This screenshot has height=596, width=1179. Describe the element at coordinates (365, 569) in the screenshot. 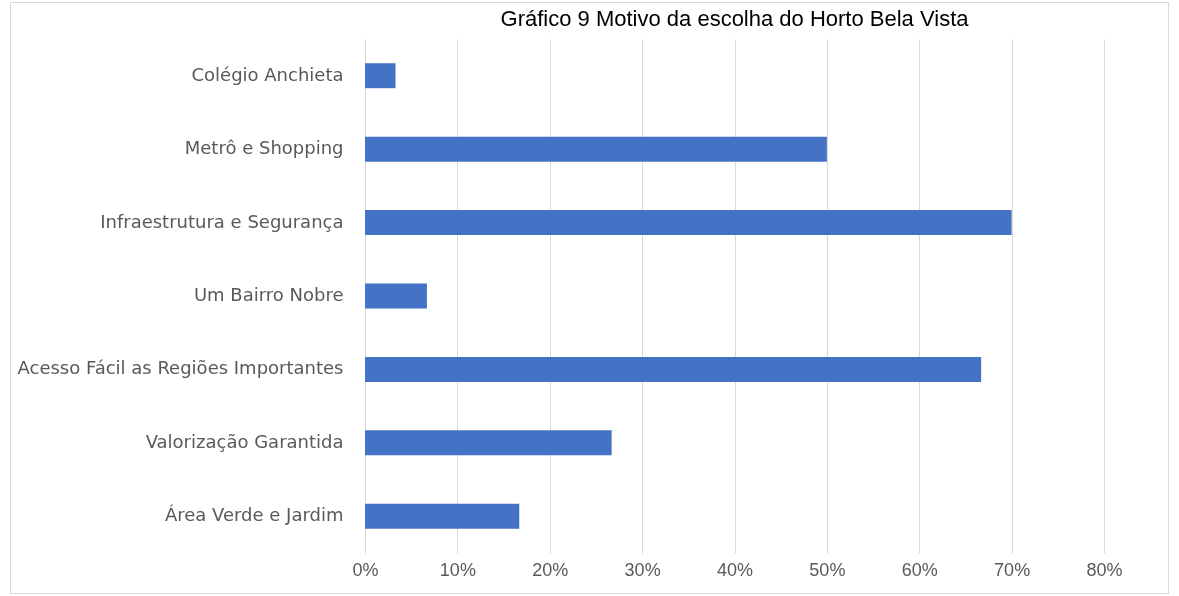

I see `x-tick-label: 0%` at that location.